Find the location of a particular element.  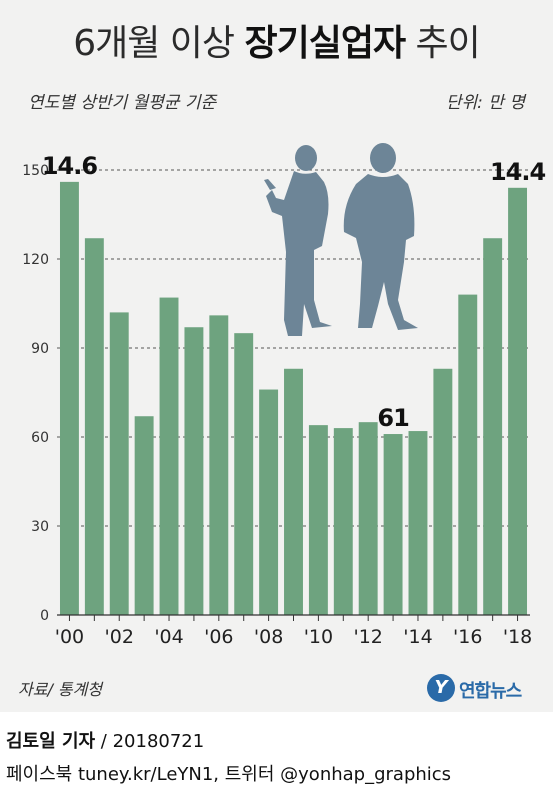

x-tick-label: '04 is located at coordinates (168, 637).